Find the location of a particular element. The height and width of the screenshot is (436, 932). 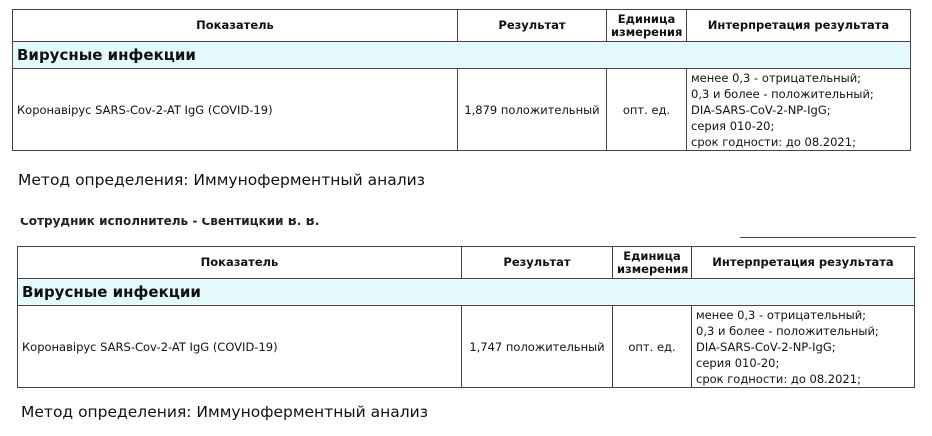

staff-text: Сотрудник исполнитель - Свентицкий В. В. is located at coordinates (170, 223).